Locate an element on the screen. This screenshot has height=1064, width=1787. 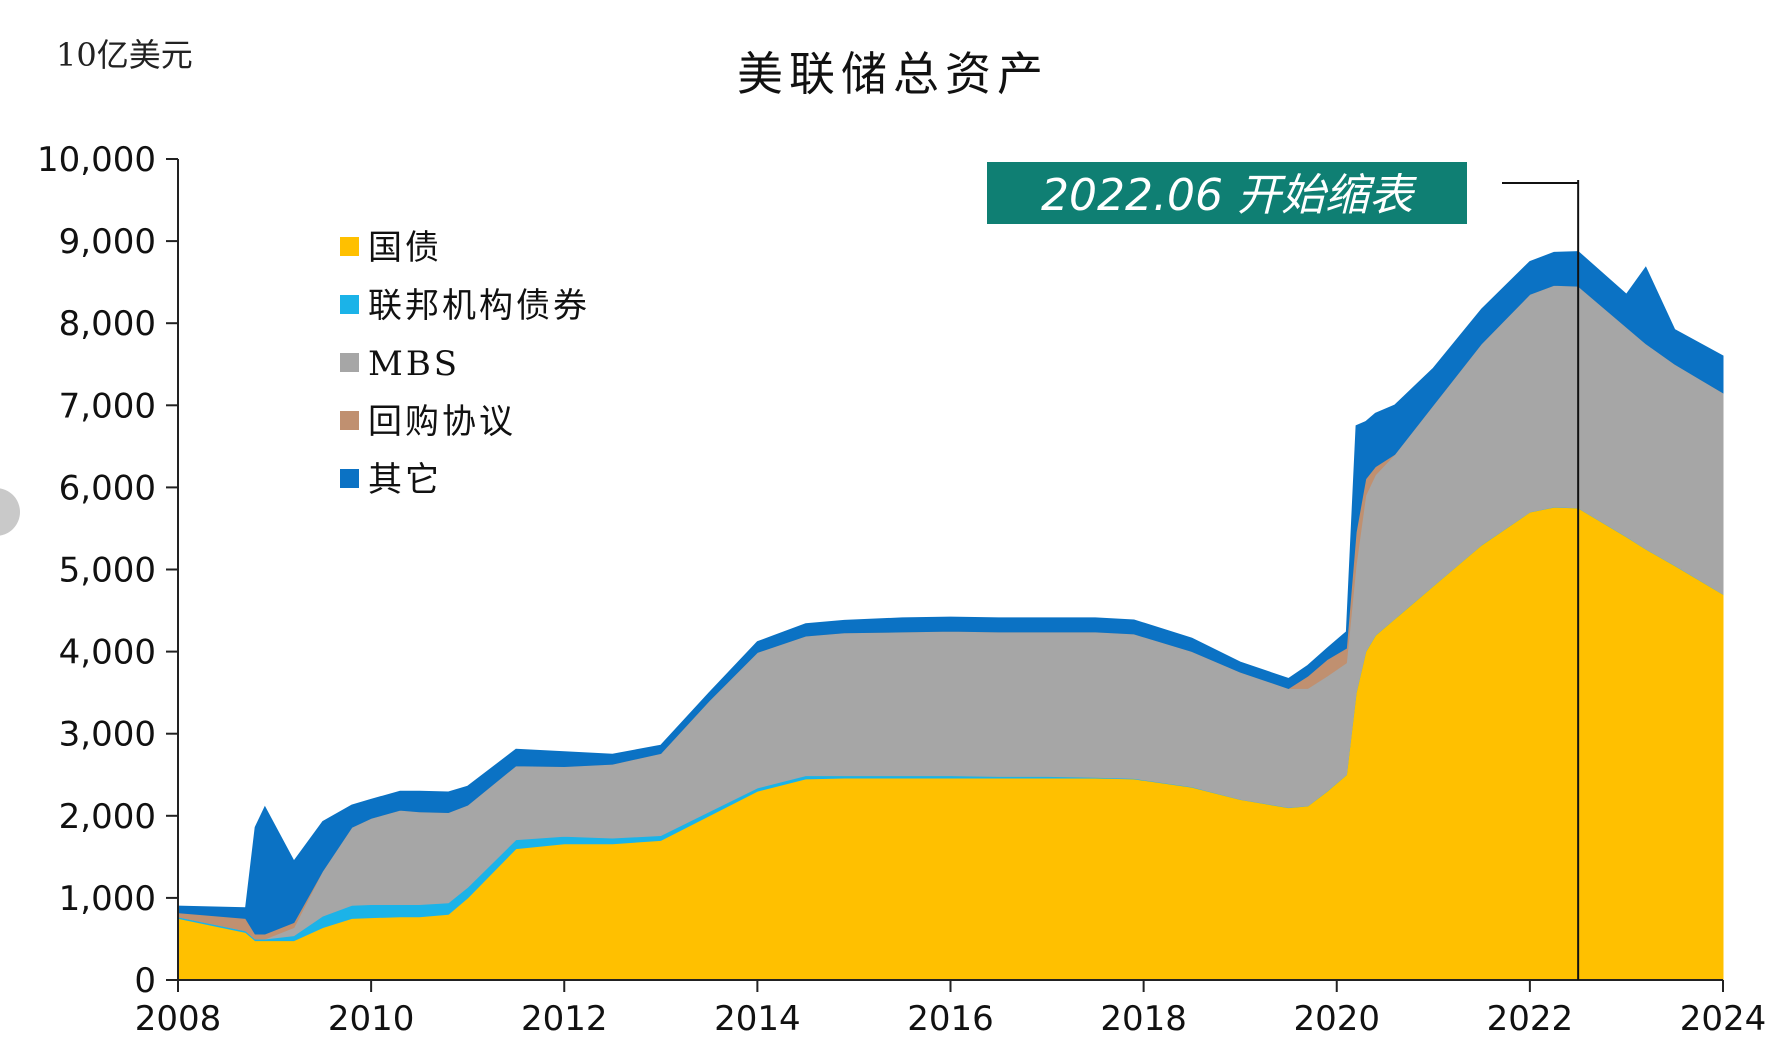
y-tick-label: 0 is located at coordinates (145, 981).